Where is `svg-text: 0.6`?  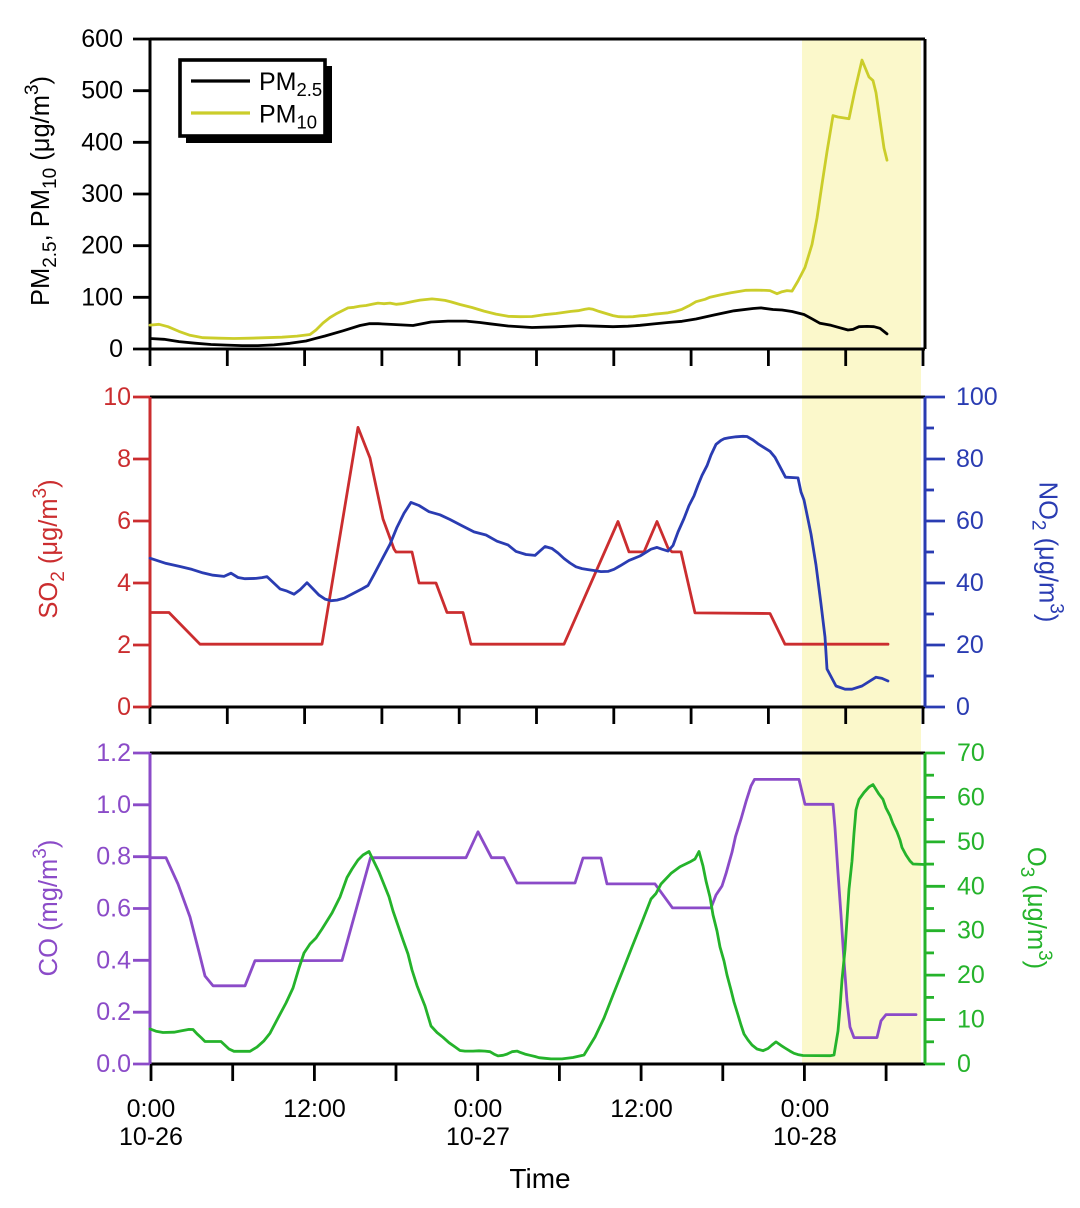 svg-text: 0.6 is located at coordinates (113, 909).